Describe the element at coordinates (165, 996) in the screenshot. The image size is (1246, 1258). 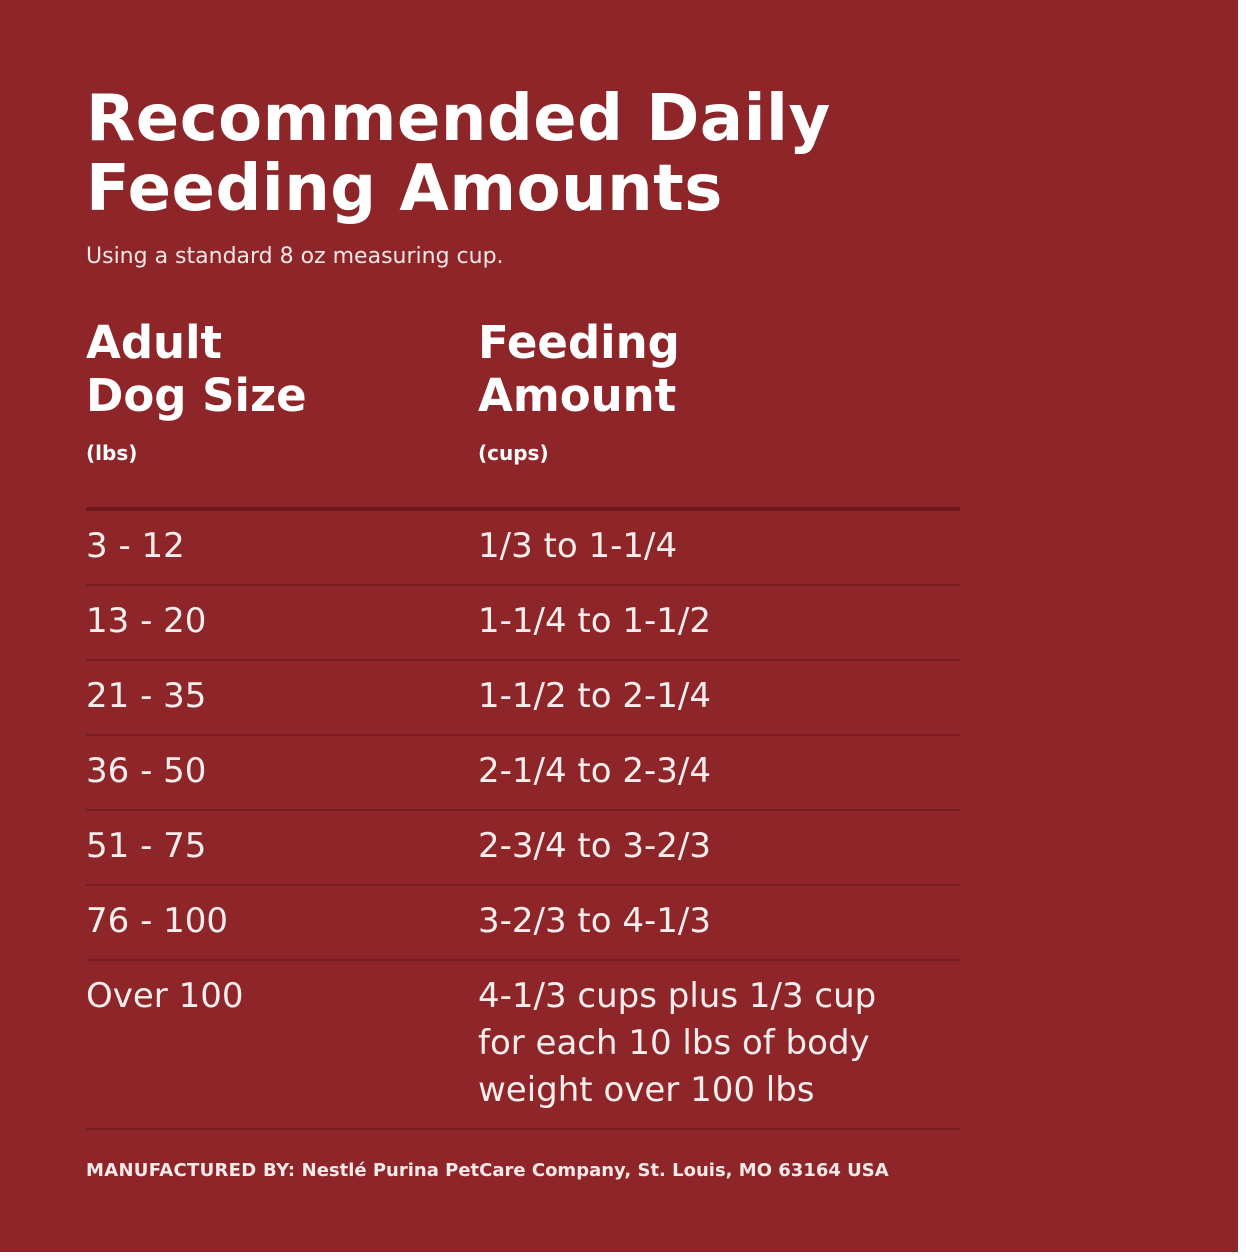
I see `dog-size-cell: Over 100` at that location.